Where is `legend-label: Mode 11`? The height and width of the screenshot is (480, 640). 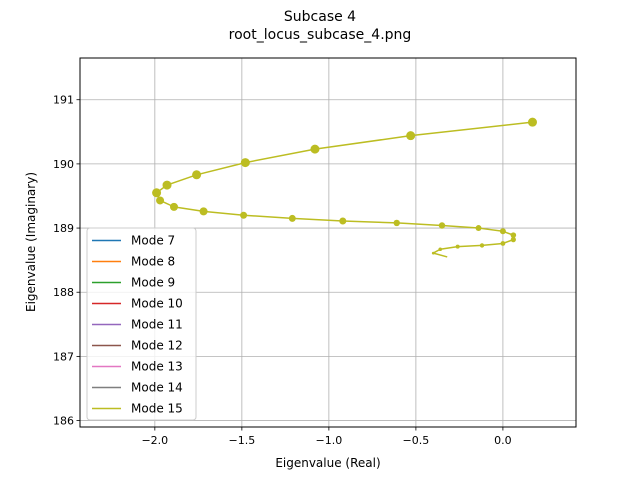
legend-label: Mode 11 is located at coordinates (157, 325).